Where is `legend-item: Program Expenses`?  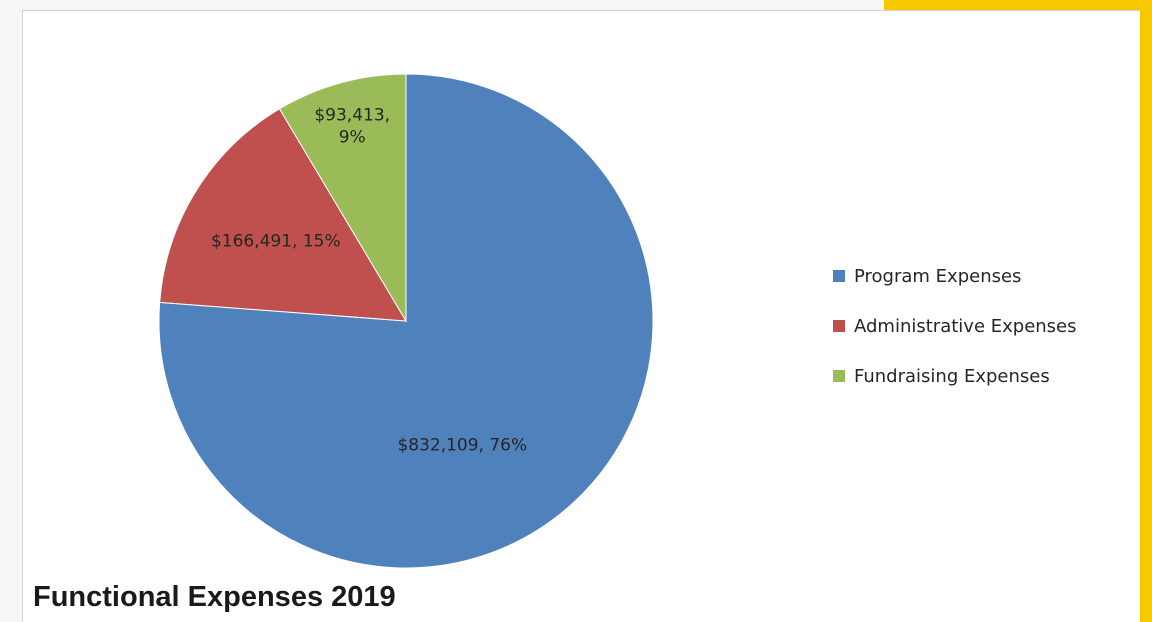
legend-item: Program Expenses is located at coordinates (955, 276).